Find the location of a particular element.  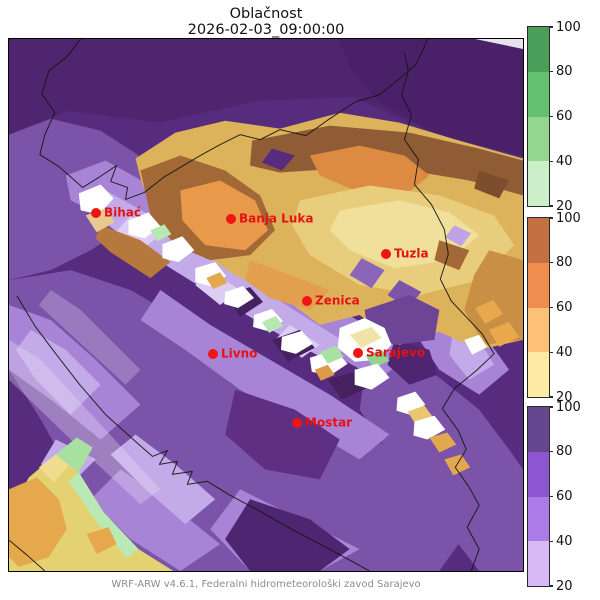

colorbar-visoka-bar is located at coordinates (538, 116).